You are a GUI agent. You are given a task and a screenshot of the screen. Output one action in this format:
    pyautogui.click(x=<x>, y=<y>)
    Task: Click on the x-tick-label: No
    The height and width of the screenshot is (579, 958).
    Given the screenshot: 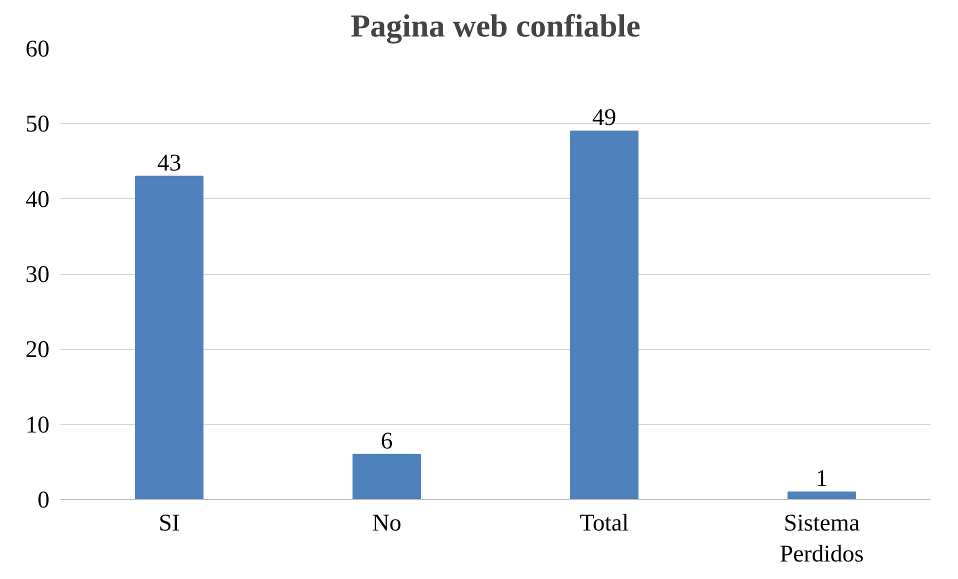 What is the action you would take?
    pyautogui.click(x=387, y=523)
    